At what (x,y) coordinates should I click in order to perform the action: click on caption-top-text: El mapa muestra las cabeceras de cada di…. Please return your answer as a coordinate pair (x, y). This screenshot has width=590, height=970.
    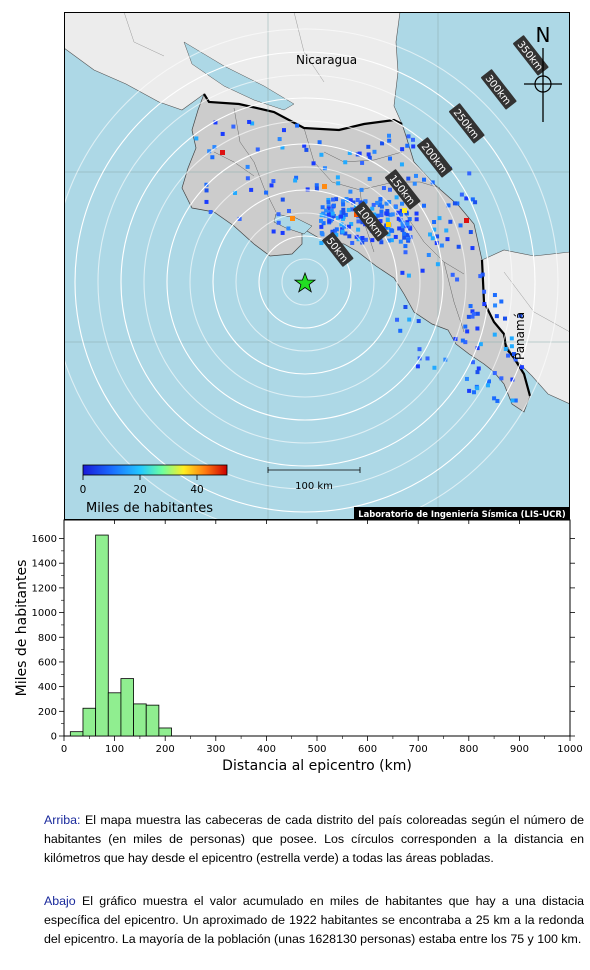
    Looking at the image, I should click on (314, 839).